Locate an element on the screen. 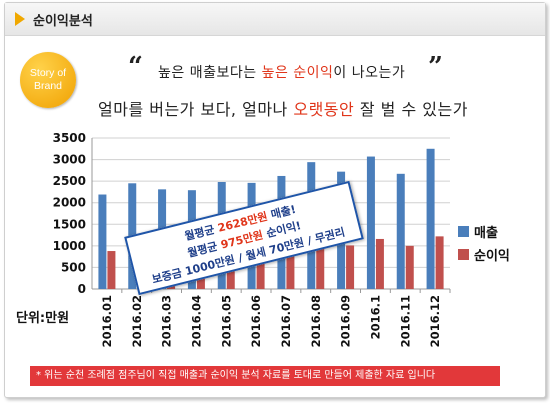 The image size is (550, 403). tagline-2-part-a: 얼마를 버는가 보다, 얼마나 is located at coordinates (196, 109).